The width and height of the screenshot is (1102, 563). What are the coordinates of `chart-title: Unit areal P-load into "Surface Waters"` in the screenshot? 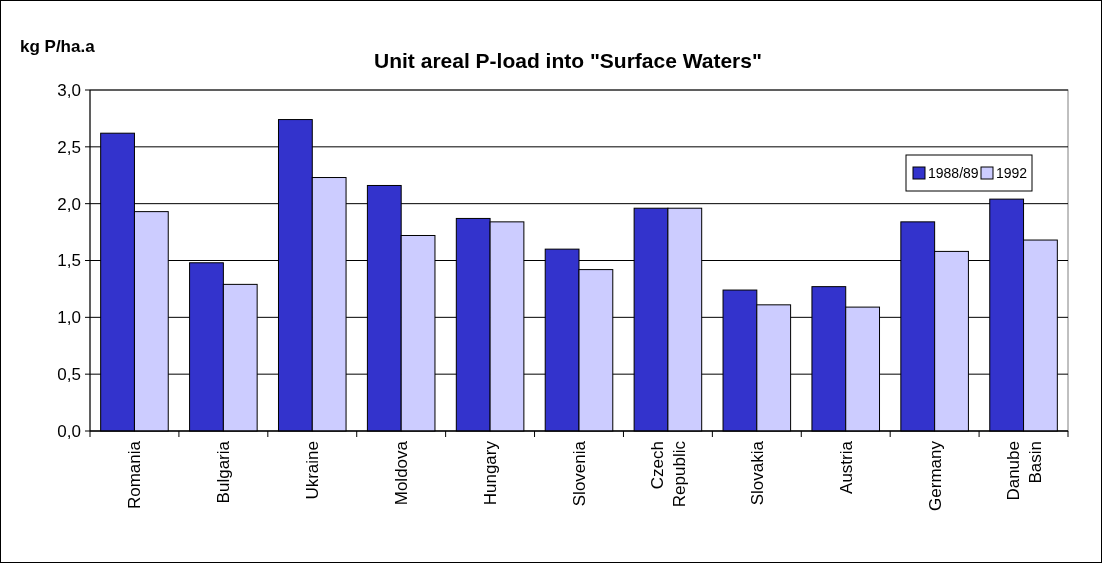 It's located at (568, 60).